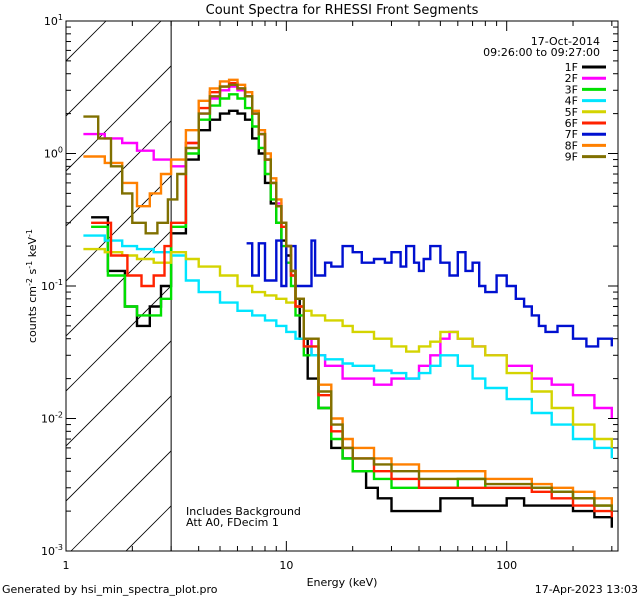 Image resolution: width=640 pixels, height=600 pixels. I want to click on time-range-label: 09:26:00 to 09:27:00, so click(541, 52).